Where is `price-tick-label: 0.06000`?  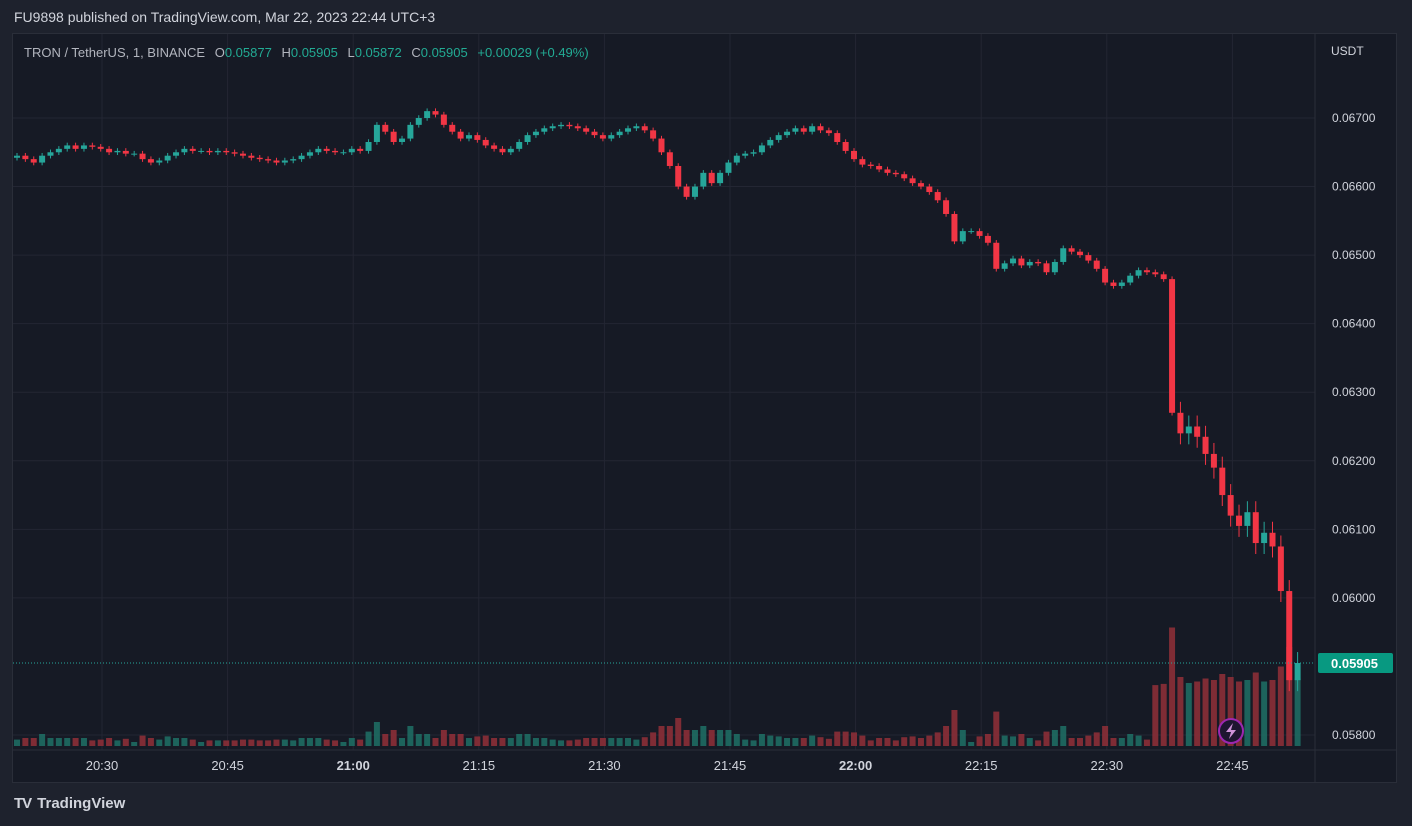 price-tick-label: 0.06000 is located at coordinates (1354, 598).